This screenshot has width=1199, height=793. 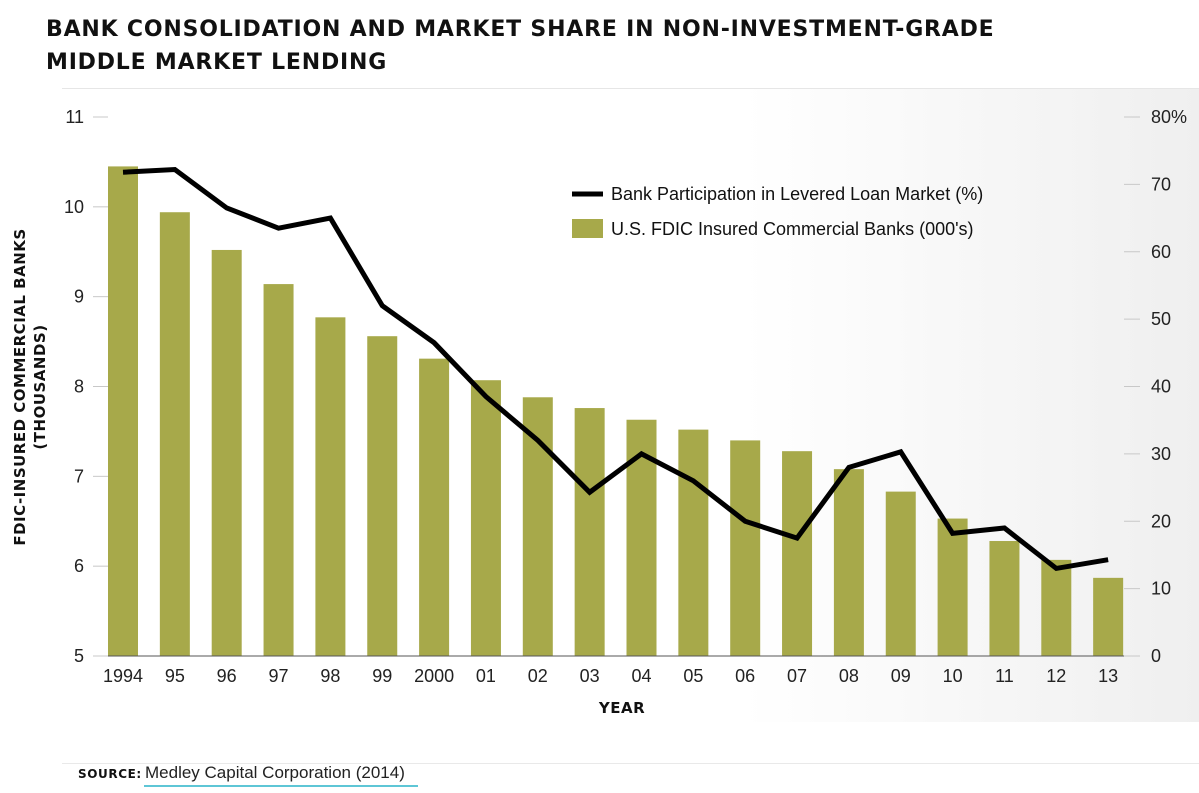 What do you see at coordinates (20, 386) in the screenshot?
I see `y-axis-title-line-1: FDIC-INSURED COMMERCIAL BANKS` at bounding box center [20, 386].